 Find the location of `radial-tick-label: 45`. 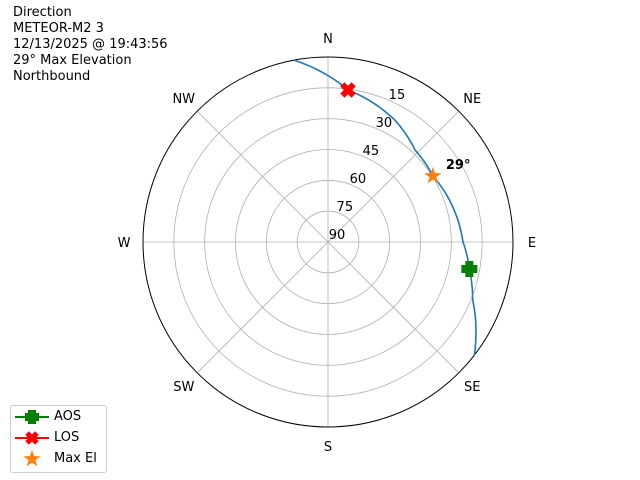

radial-tick-label: 45 is located at coordinates (371, 151).